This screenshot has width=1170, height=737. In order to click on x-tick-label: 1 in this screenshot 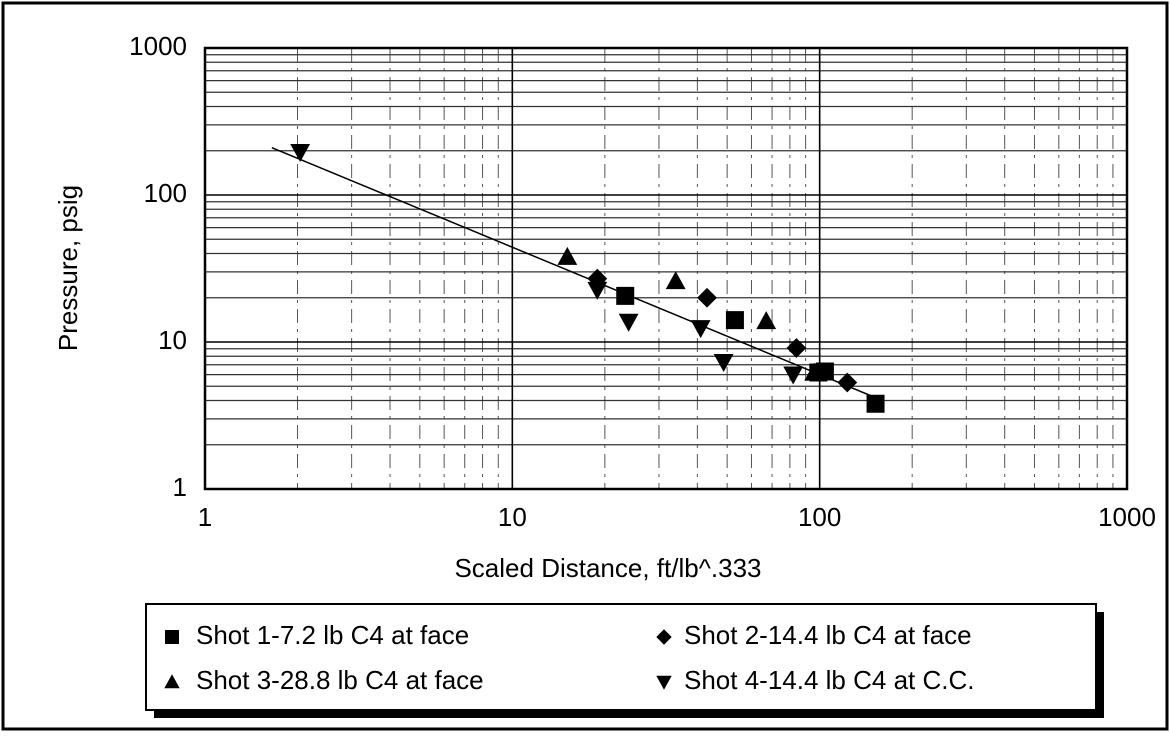, I will do `click(205, 517)`.